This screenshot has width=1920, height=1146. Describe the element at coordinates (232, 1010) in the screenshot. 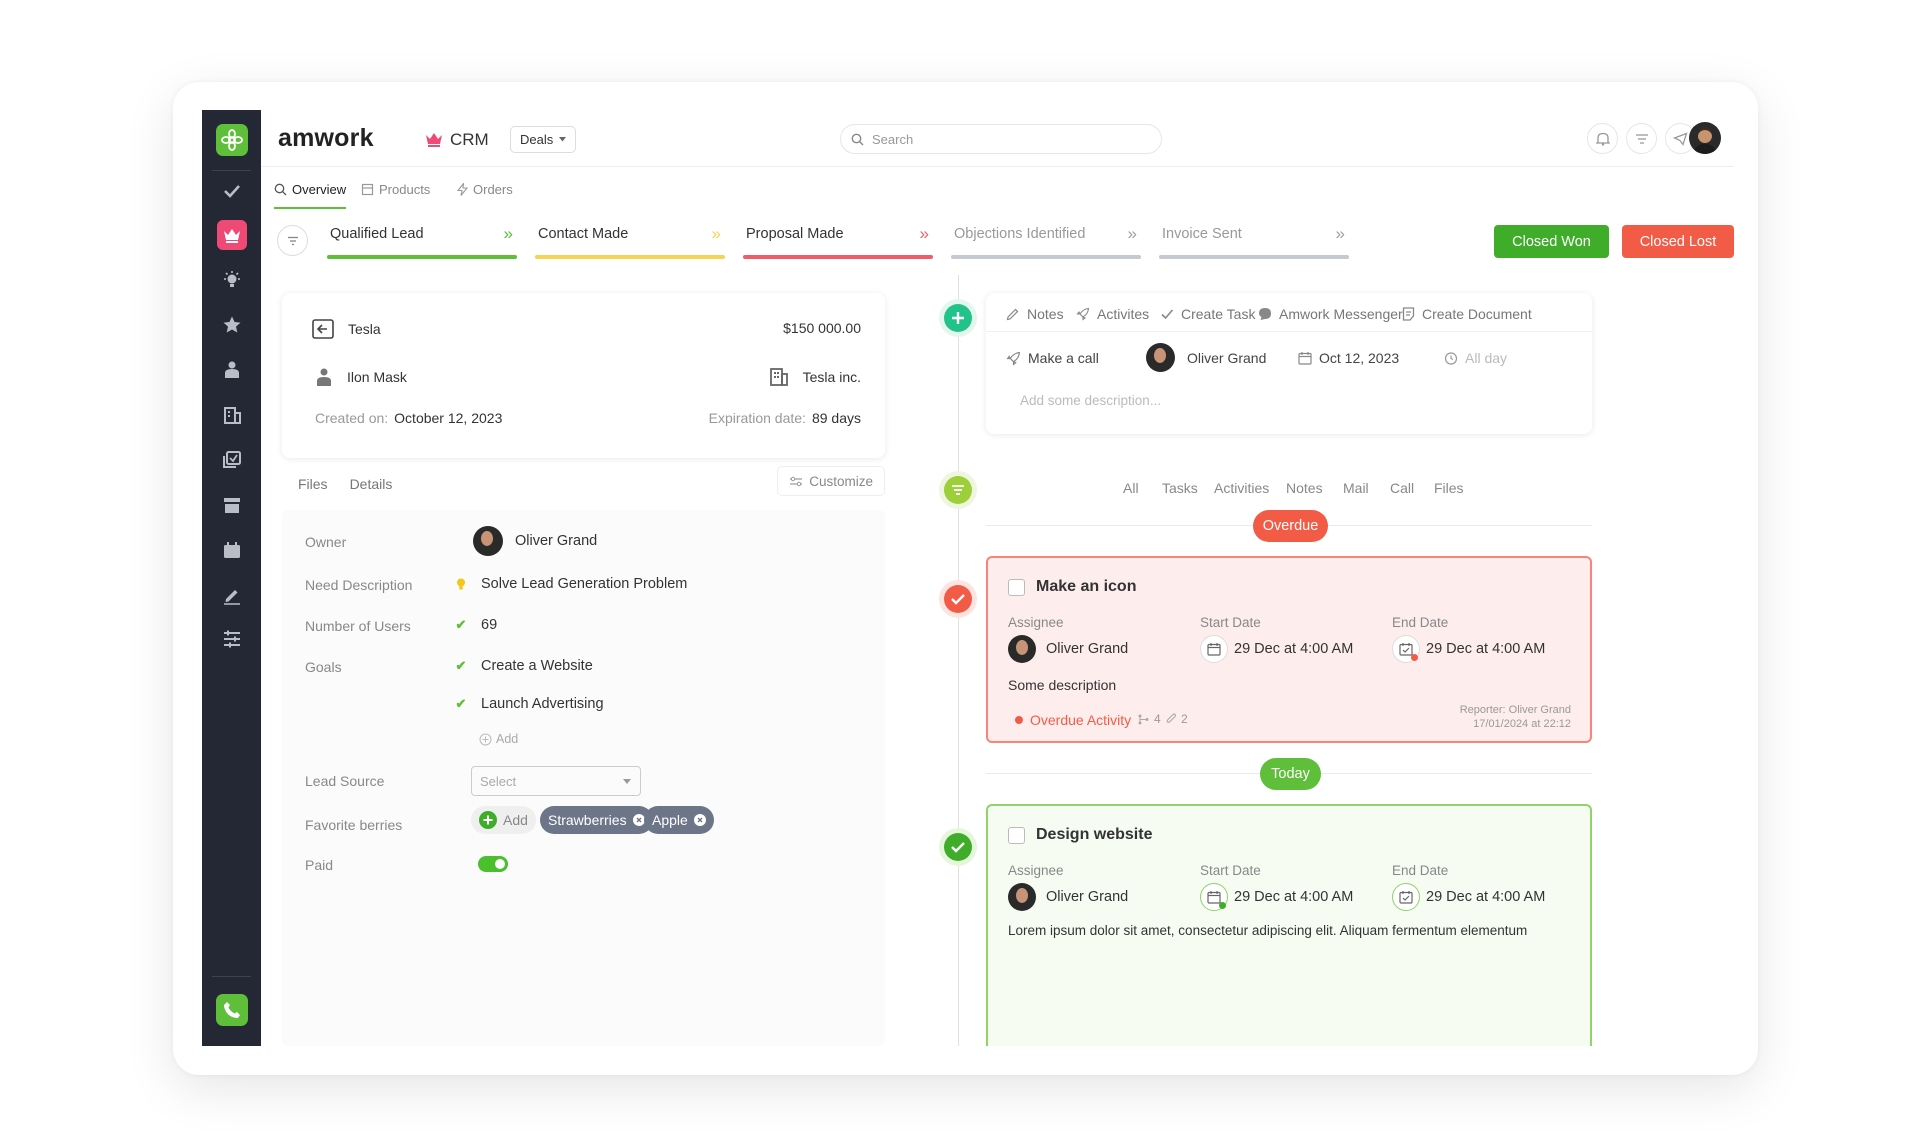

I see `phone-call-icon` at that location.